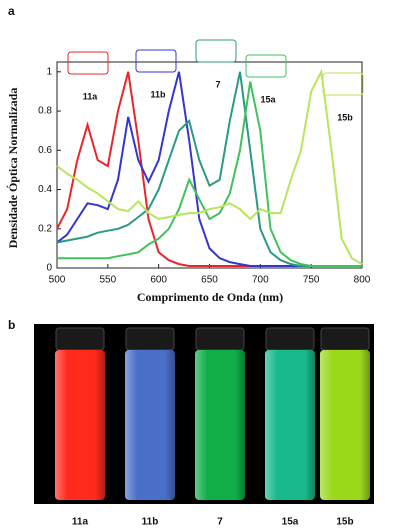  Describe the element at coordinates (80, 522) in the screenshot. I see `vial-label: 11a` at that location.